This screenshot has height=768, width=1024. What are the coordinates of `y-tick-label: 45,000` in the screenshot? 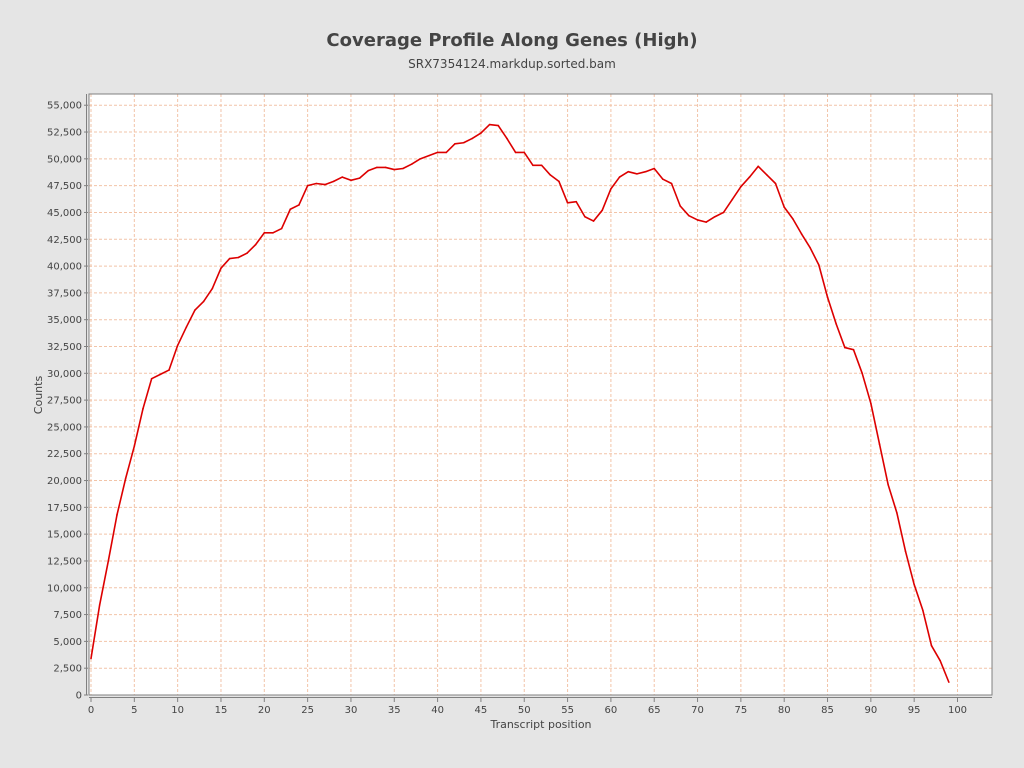 It's located at (64, 213).